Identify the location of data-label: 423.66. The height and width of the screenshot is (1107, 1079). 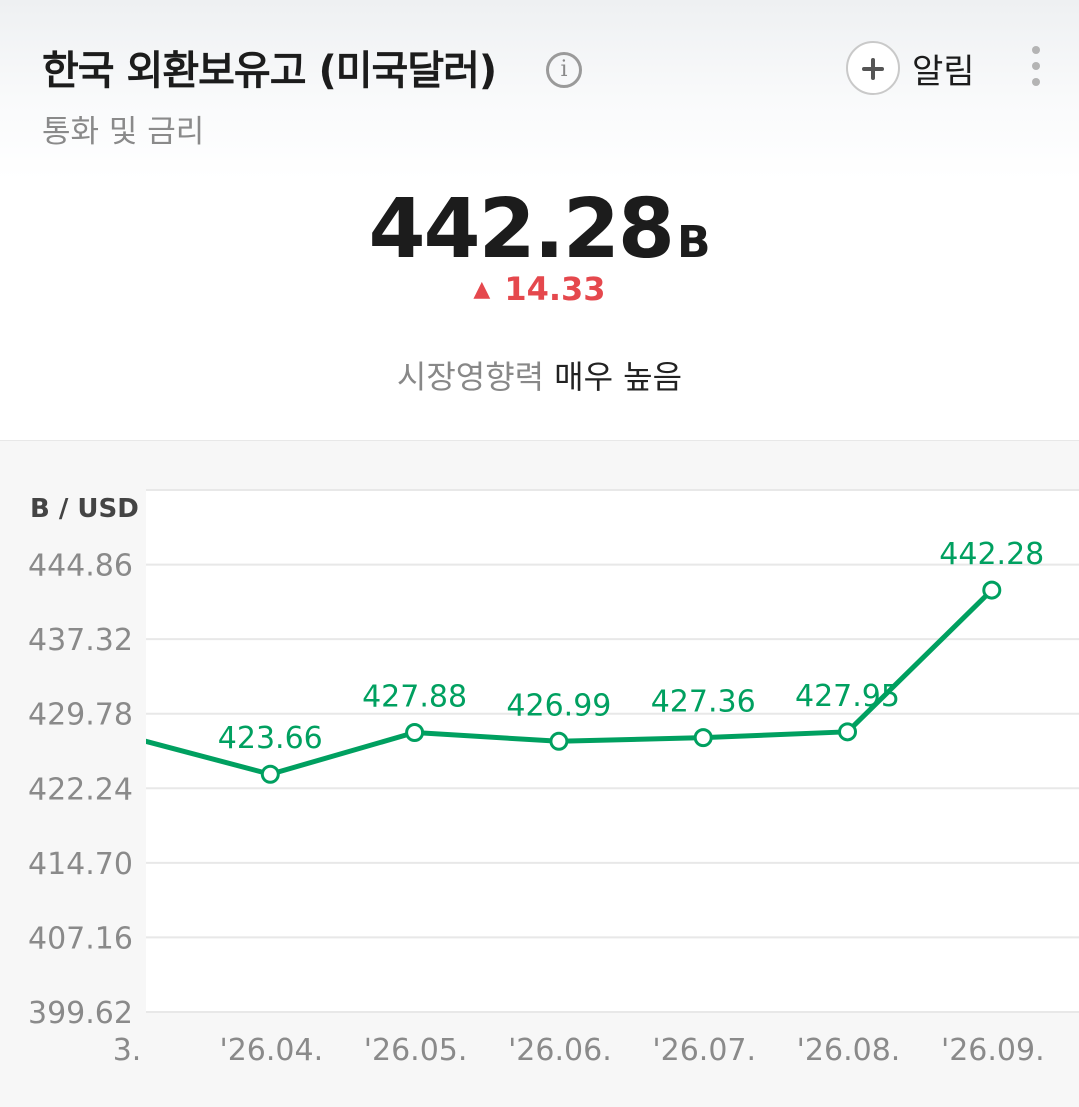
(270, 738).